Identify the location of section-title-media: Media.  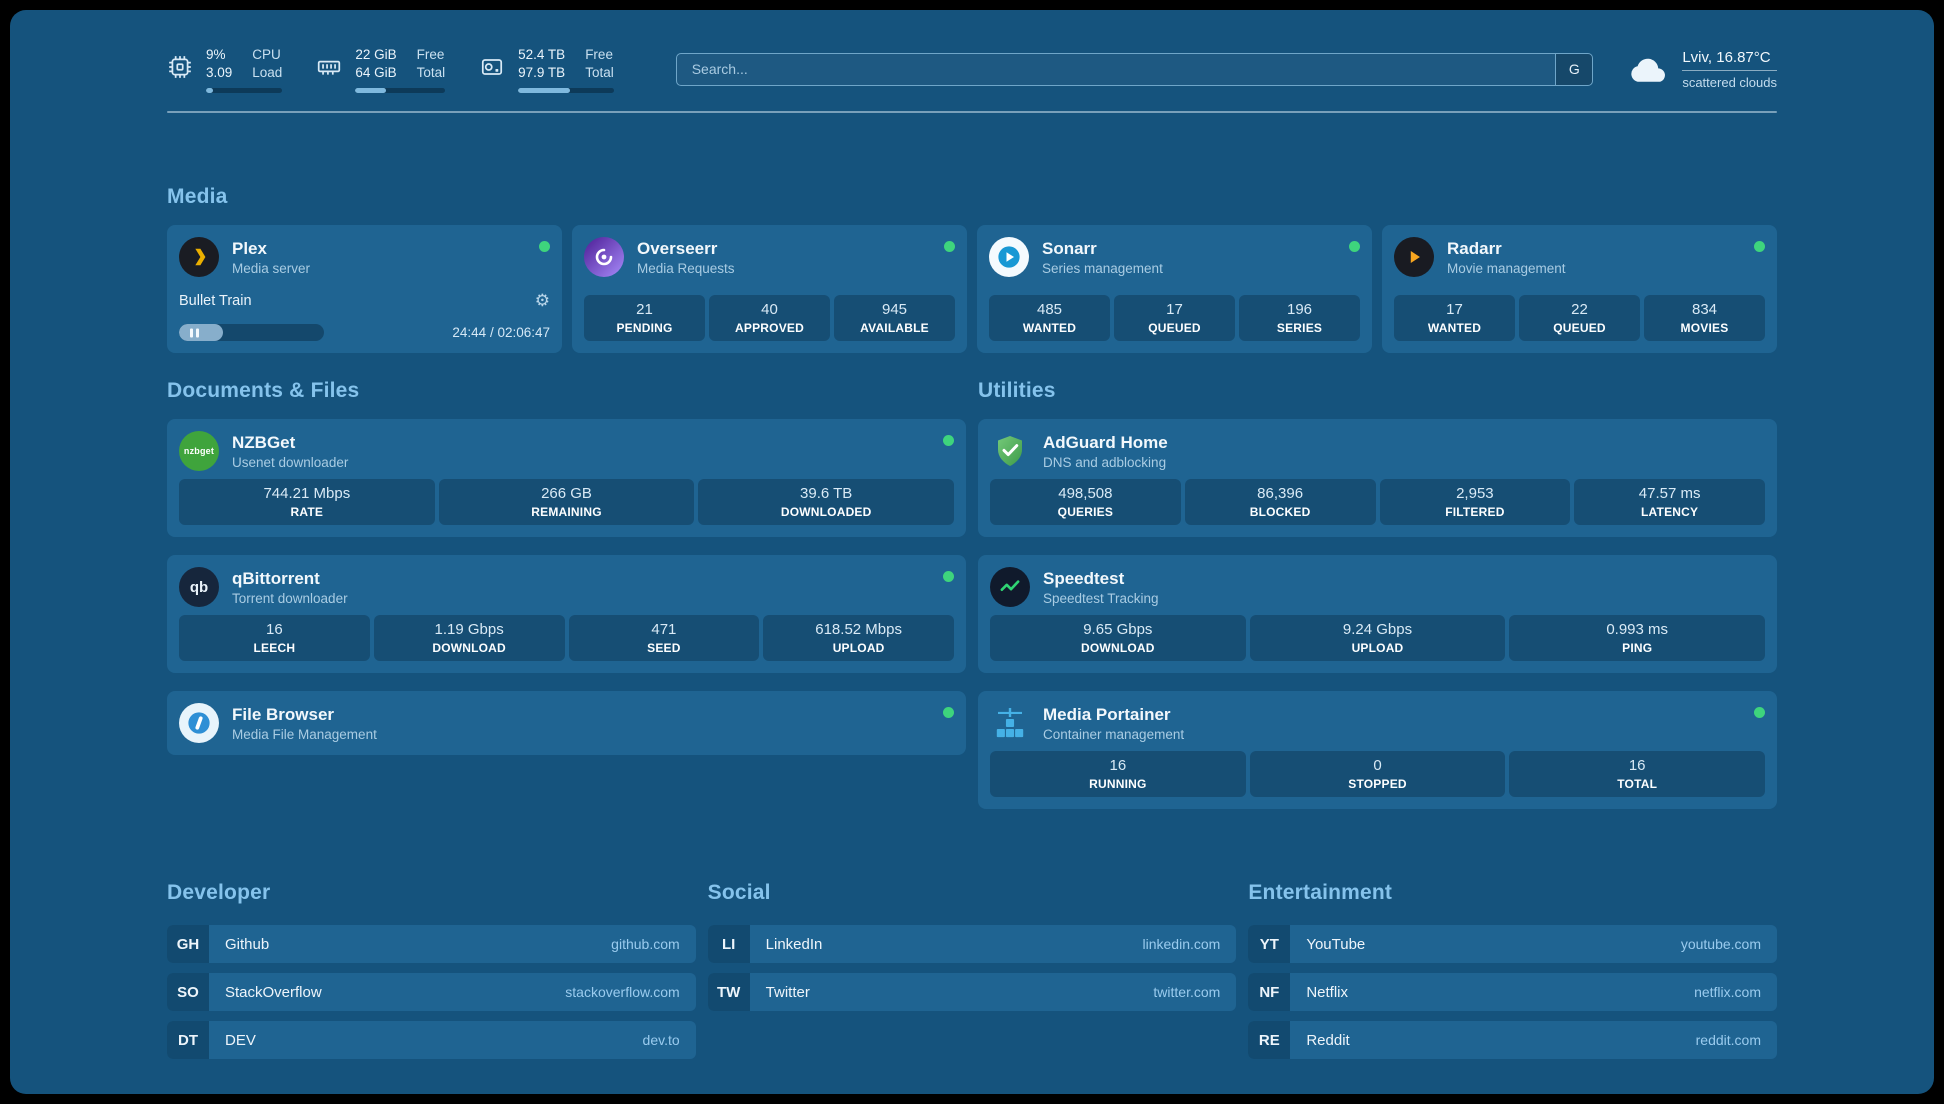
(197, 196).